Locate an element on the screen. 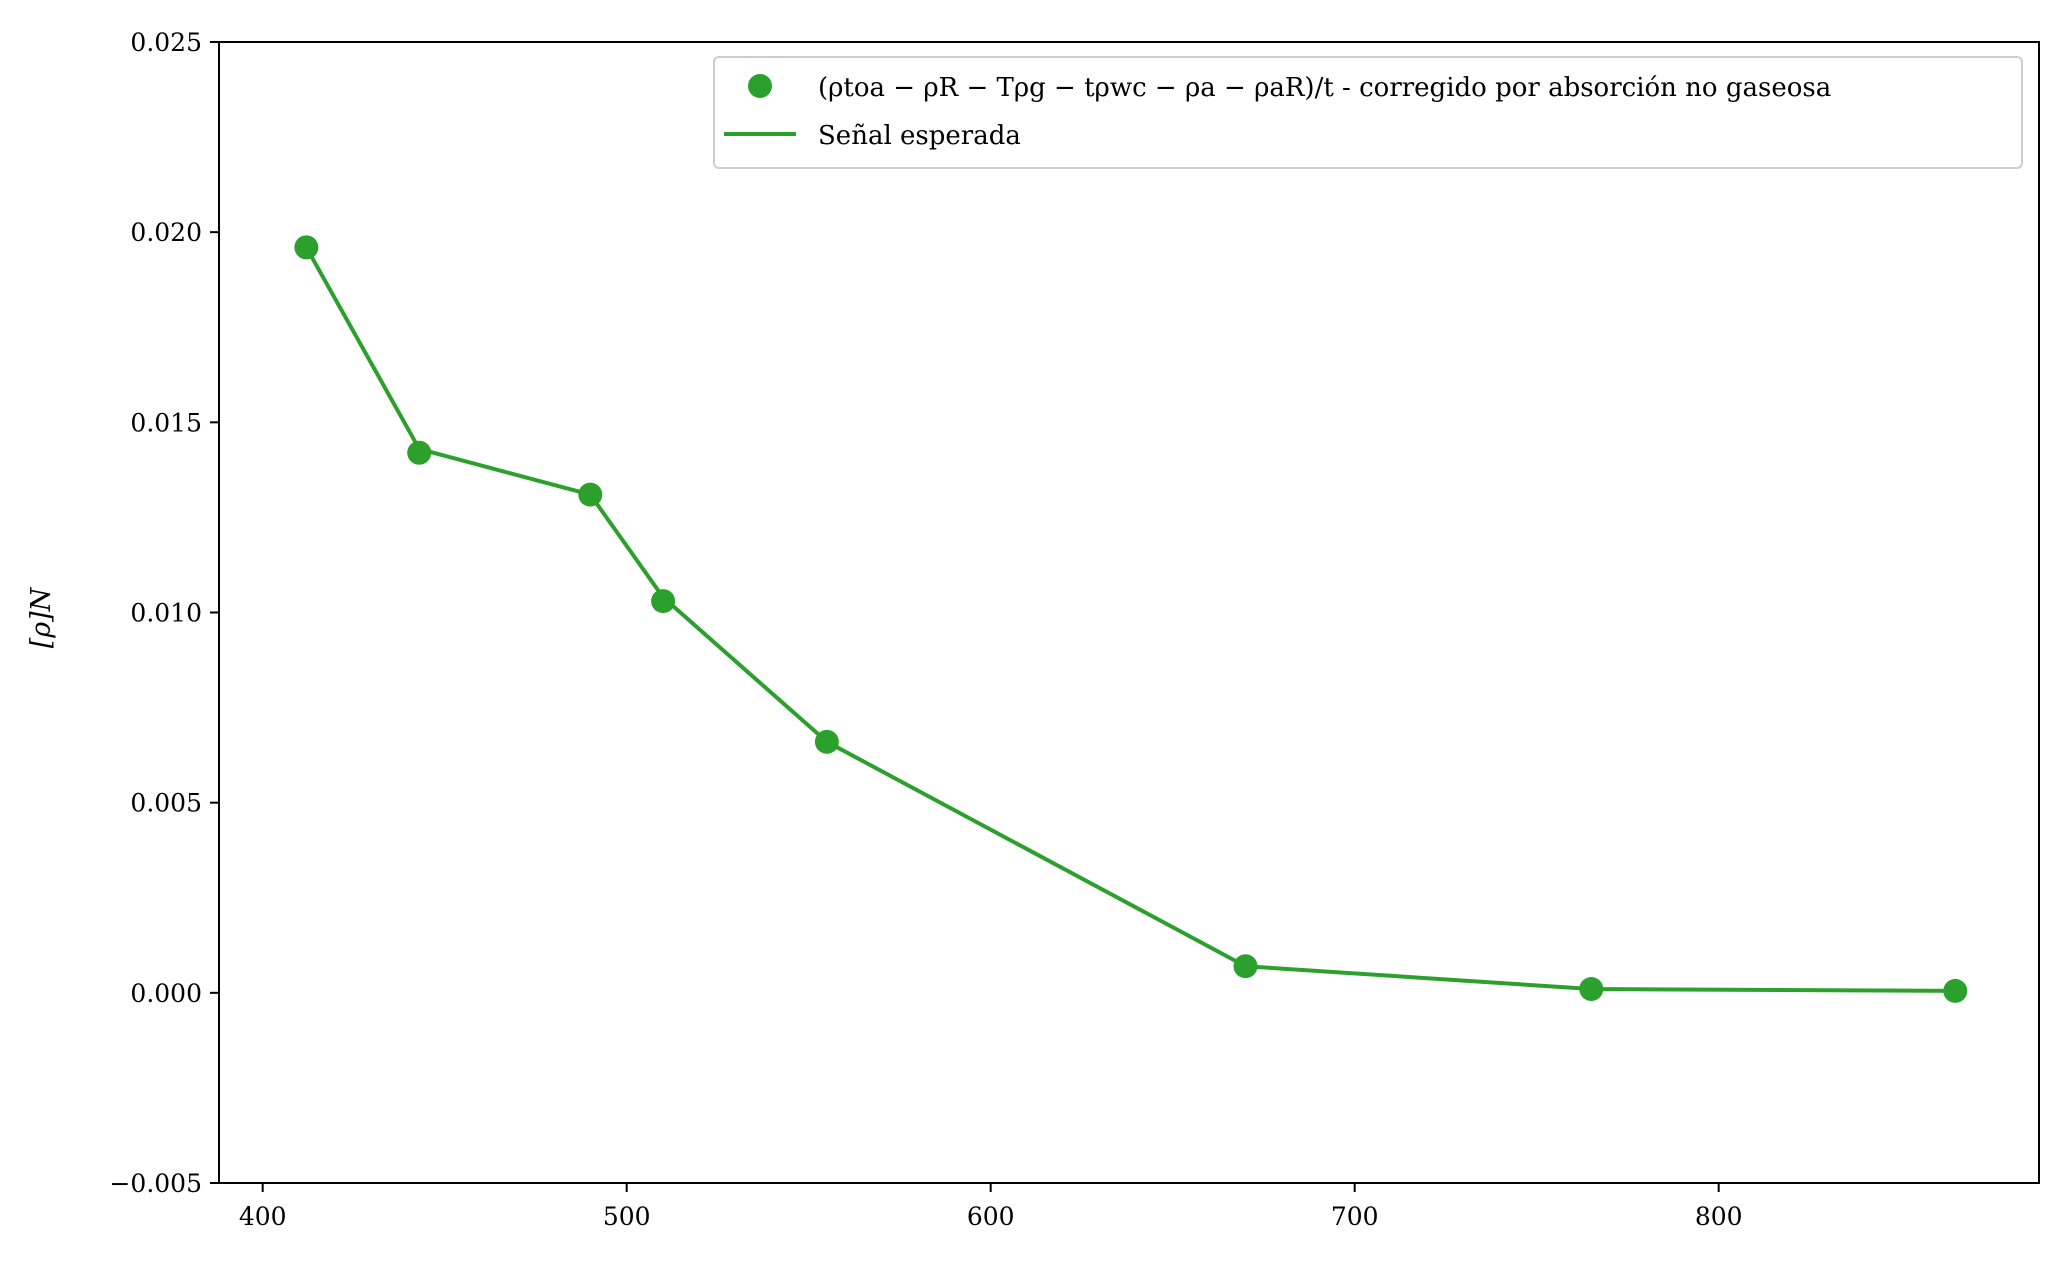 This screenshot has width=2058, height=1267. x-tick-label: 500 is located at coordinates (627, 1216).